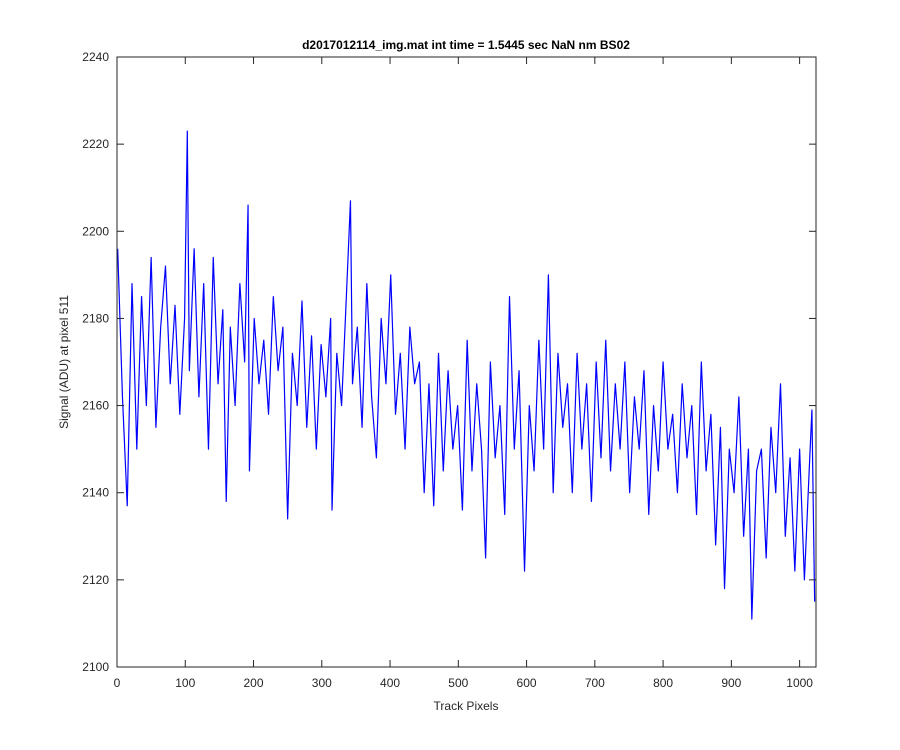  I want to click on x-tick-label: 400, so click(390, 683).